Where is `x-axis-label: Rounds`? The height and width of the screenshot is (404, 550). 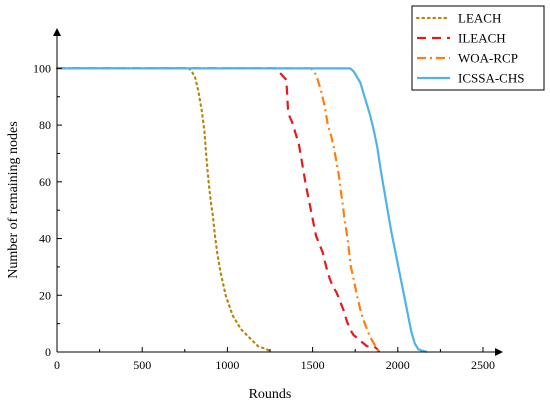 x-axis-label: Rounds is located at coordinates (270, 394).